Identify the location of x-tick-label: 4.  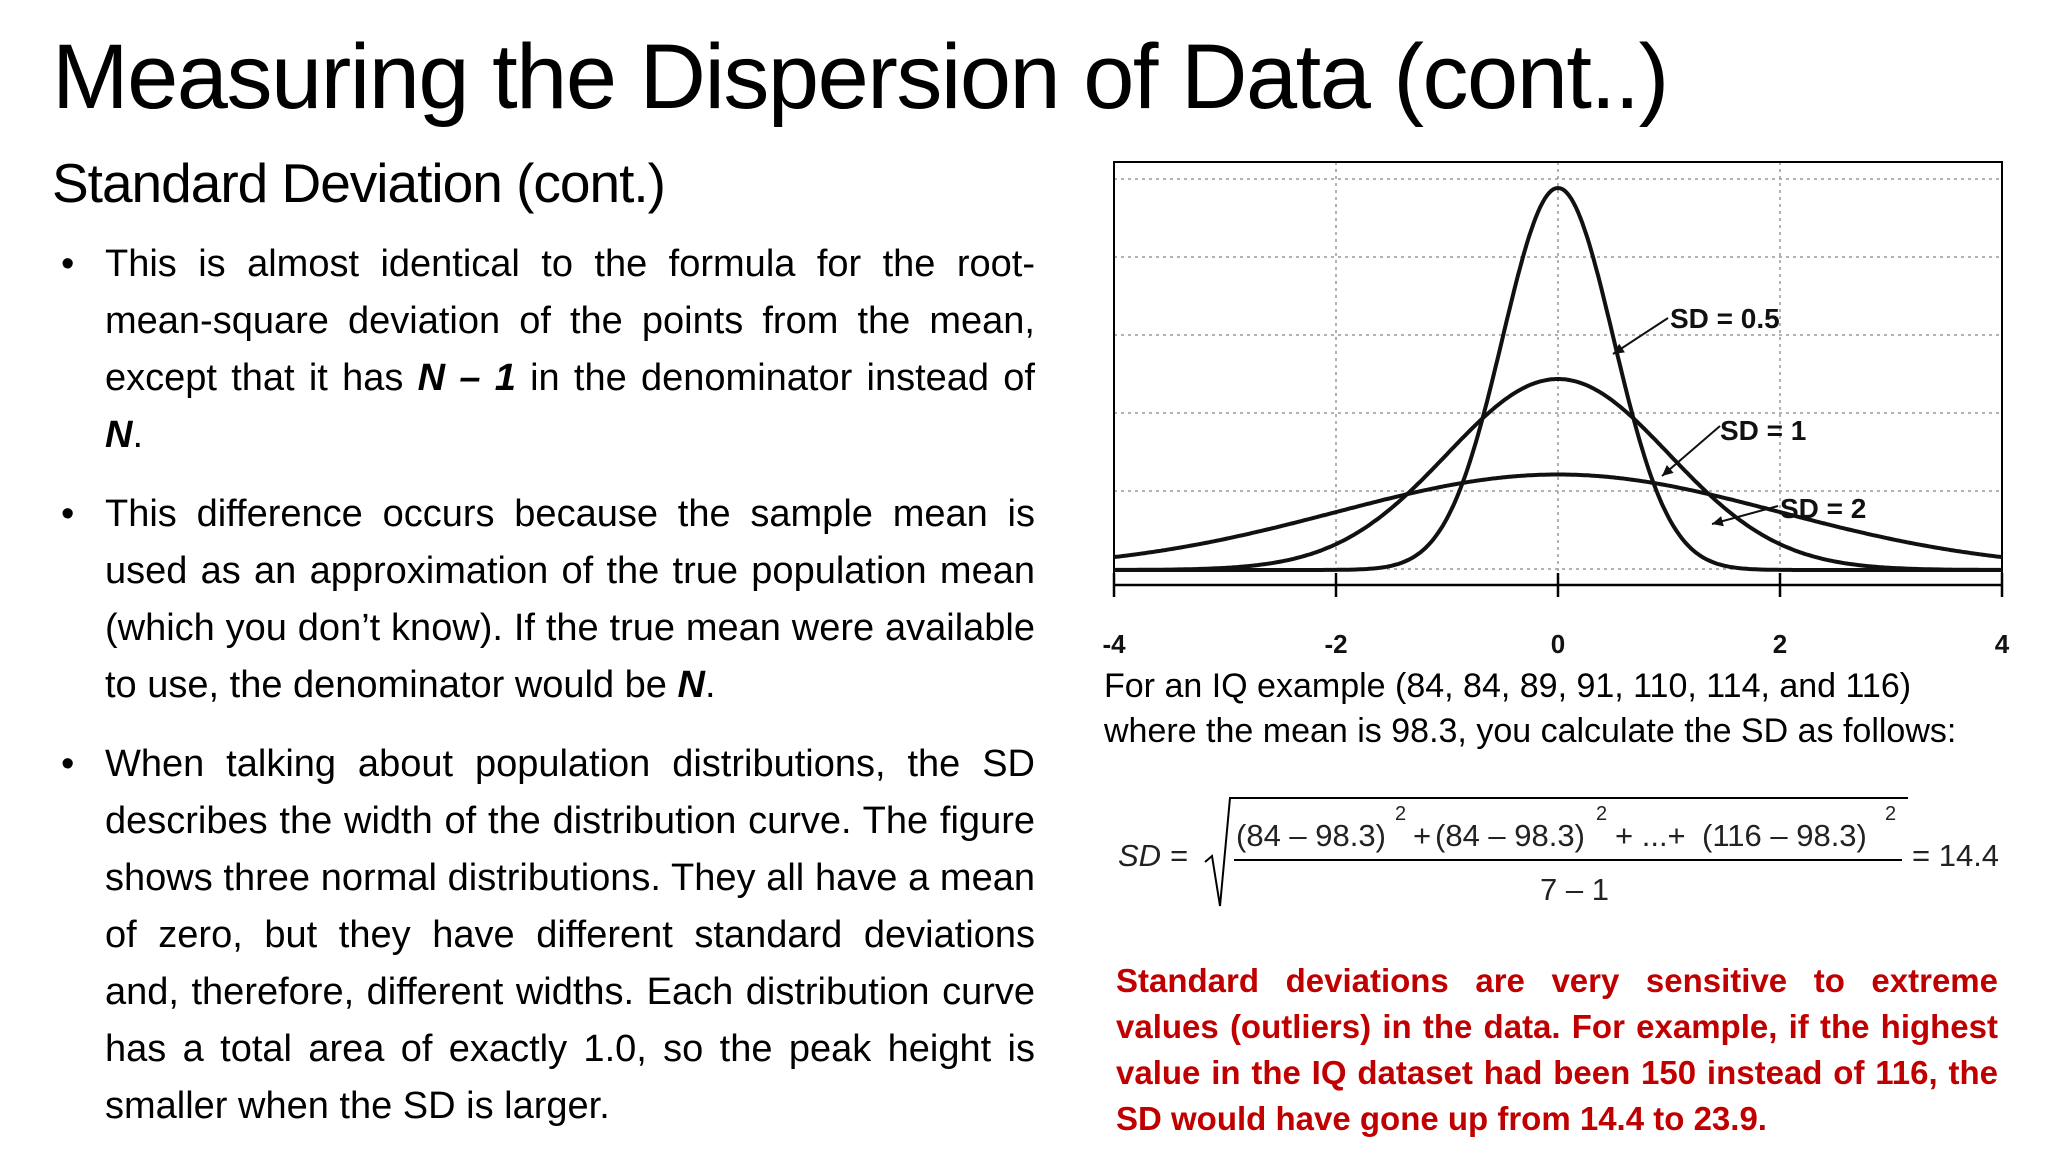
(2002, 644).